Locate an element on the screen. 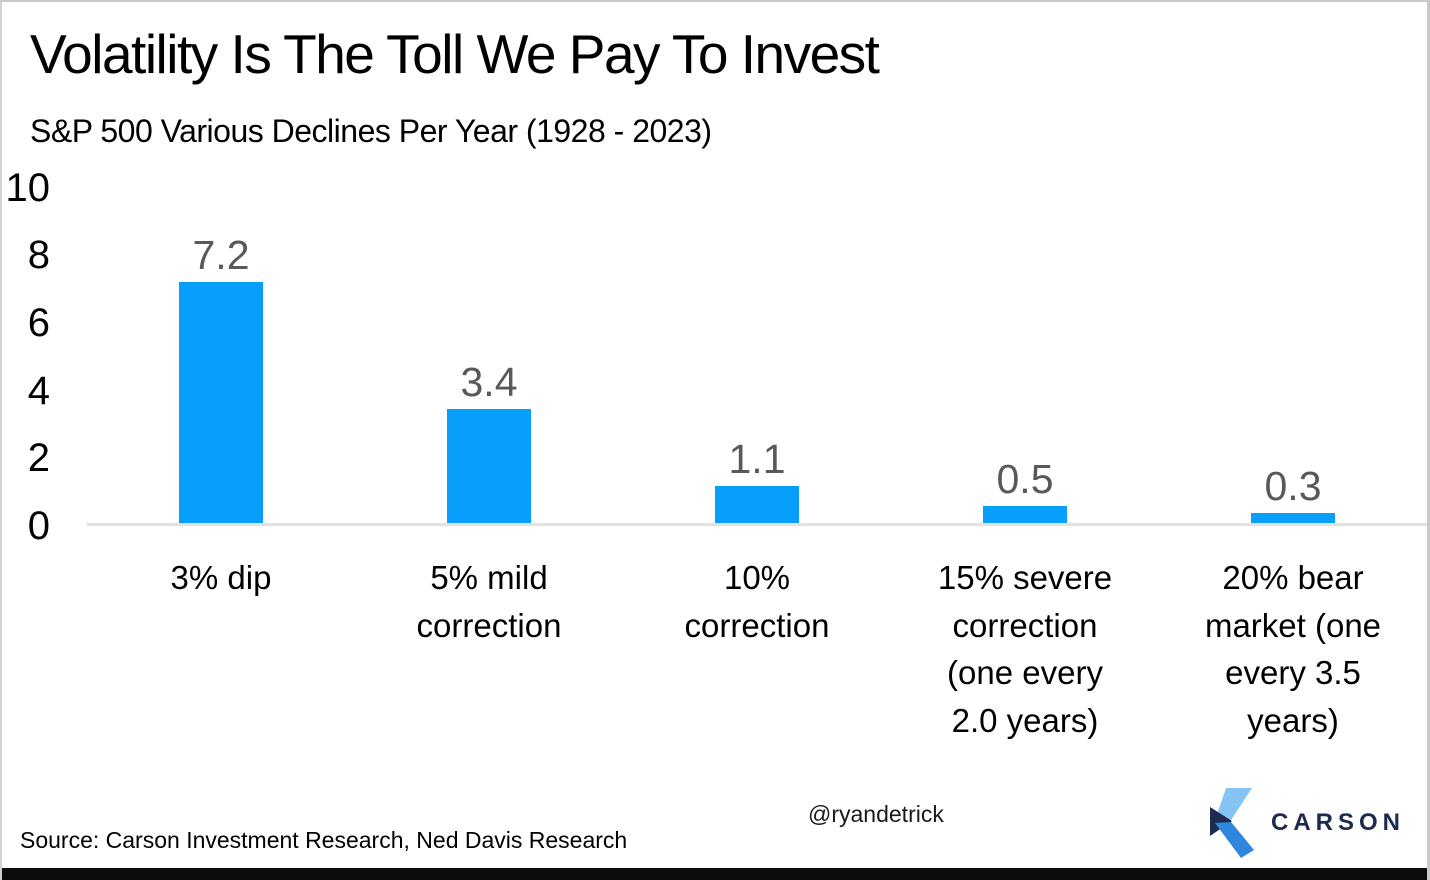 The height and width of the screenshot is (880, 1430). bar-slot: 1.1 is located at coordinates (757, 355).